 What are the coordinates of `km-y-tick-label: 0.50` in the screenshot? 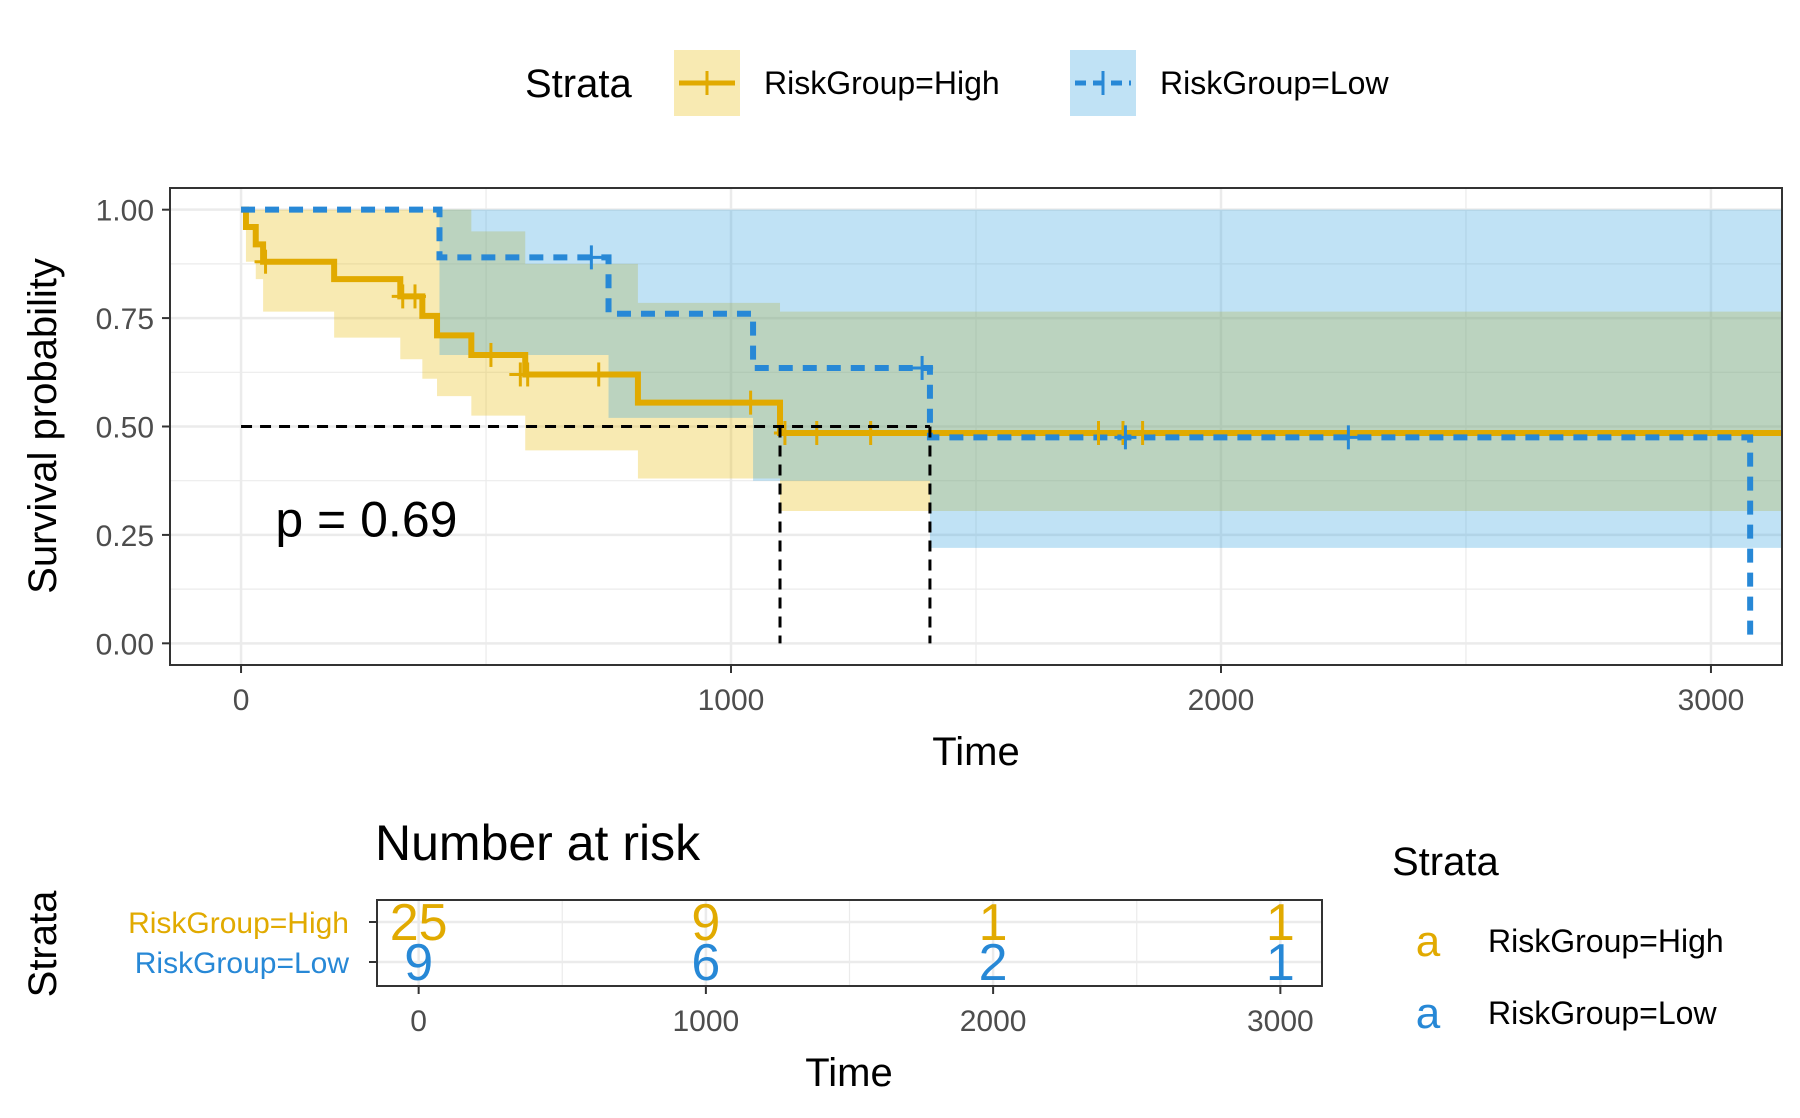 It's located at (125, 428).